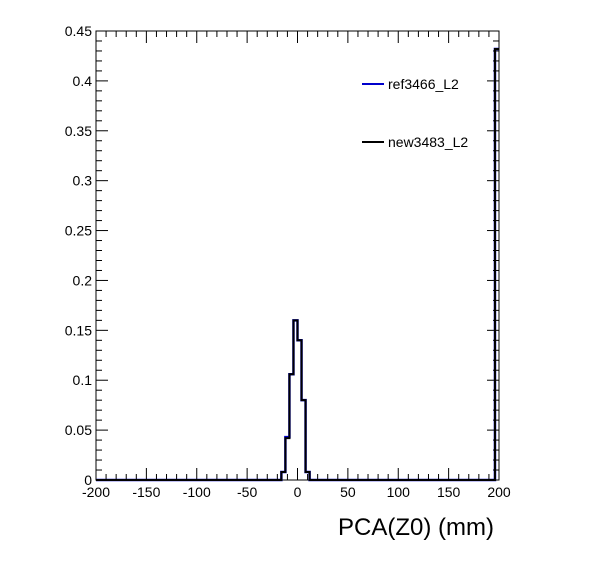 The image size is (596, 572). I want to click on x-tick-label: 150, so click(449, 492).